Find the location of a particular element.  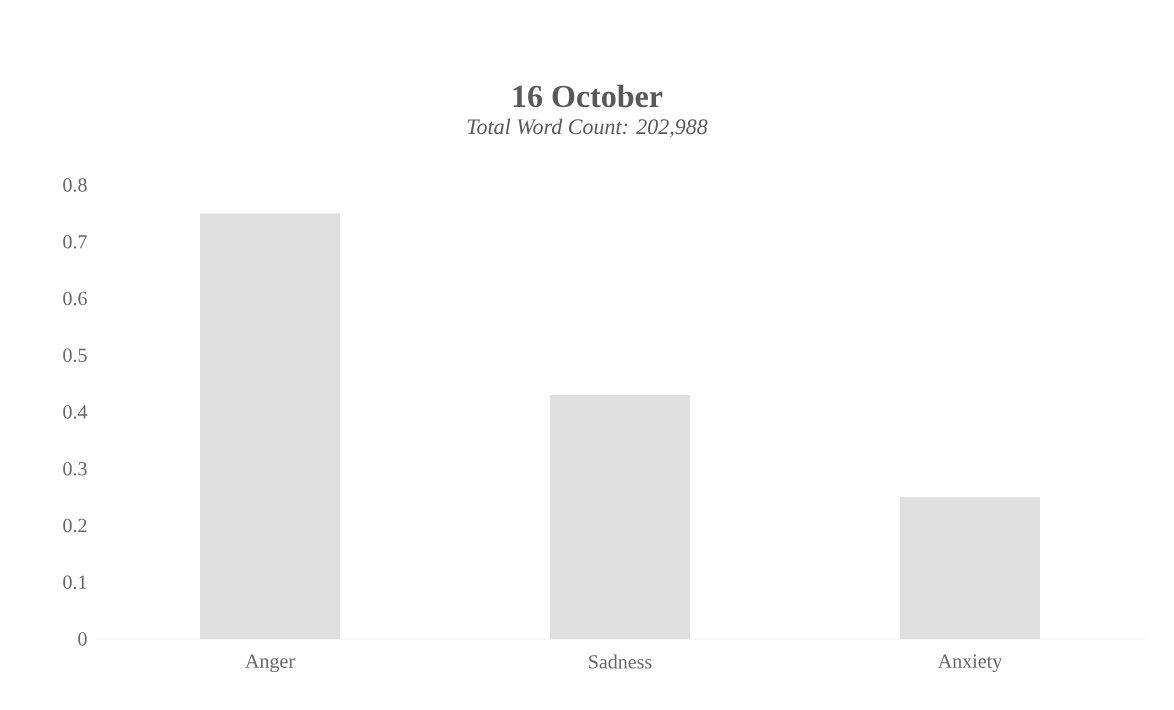

y-tick-label: 0.7 is located at coordinates (75, 241).